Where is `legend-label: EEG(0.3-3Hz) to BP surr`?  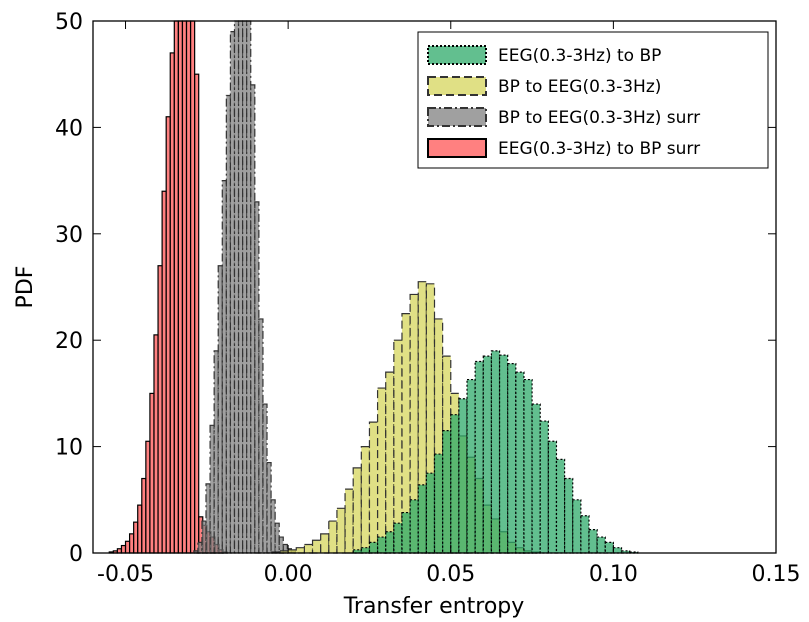 legend-label: EEG(0.3-3Hz) to BP surr is located at coordinates (599, 149).